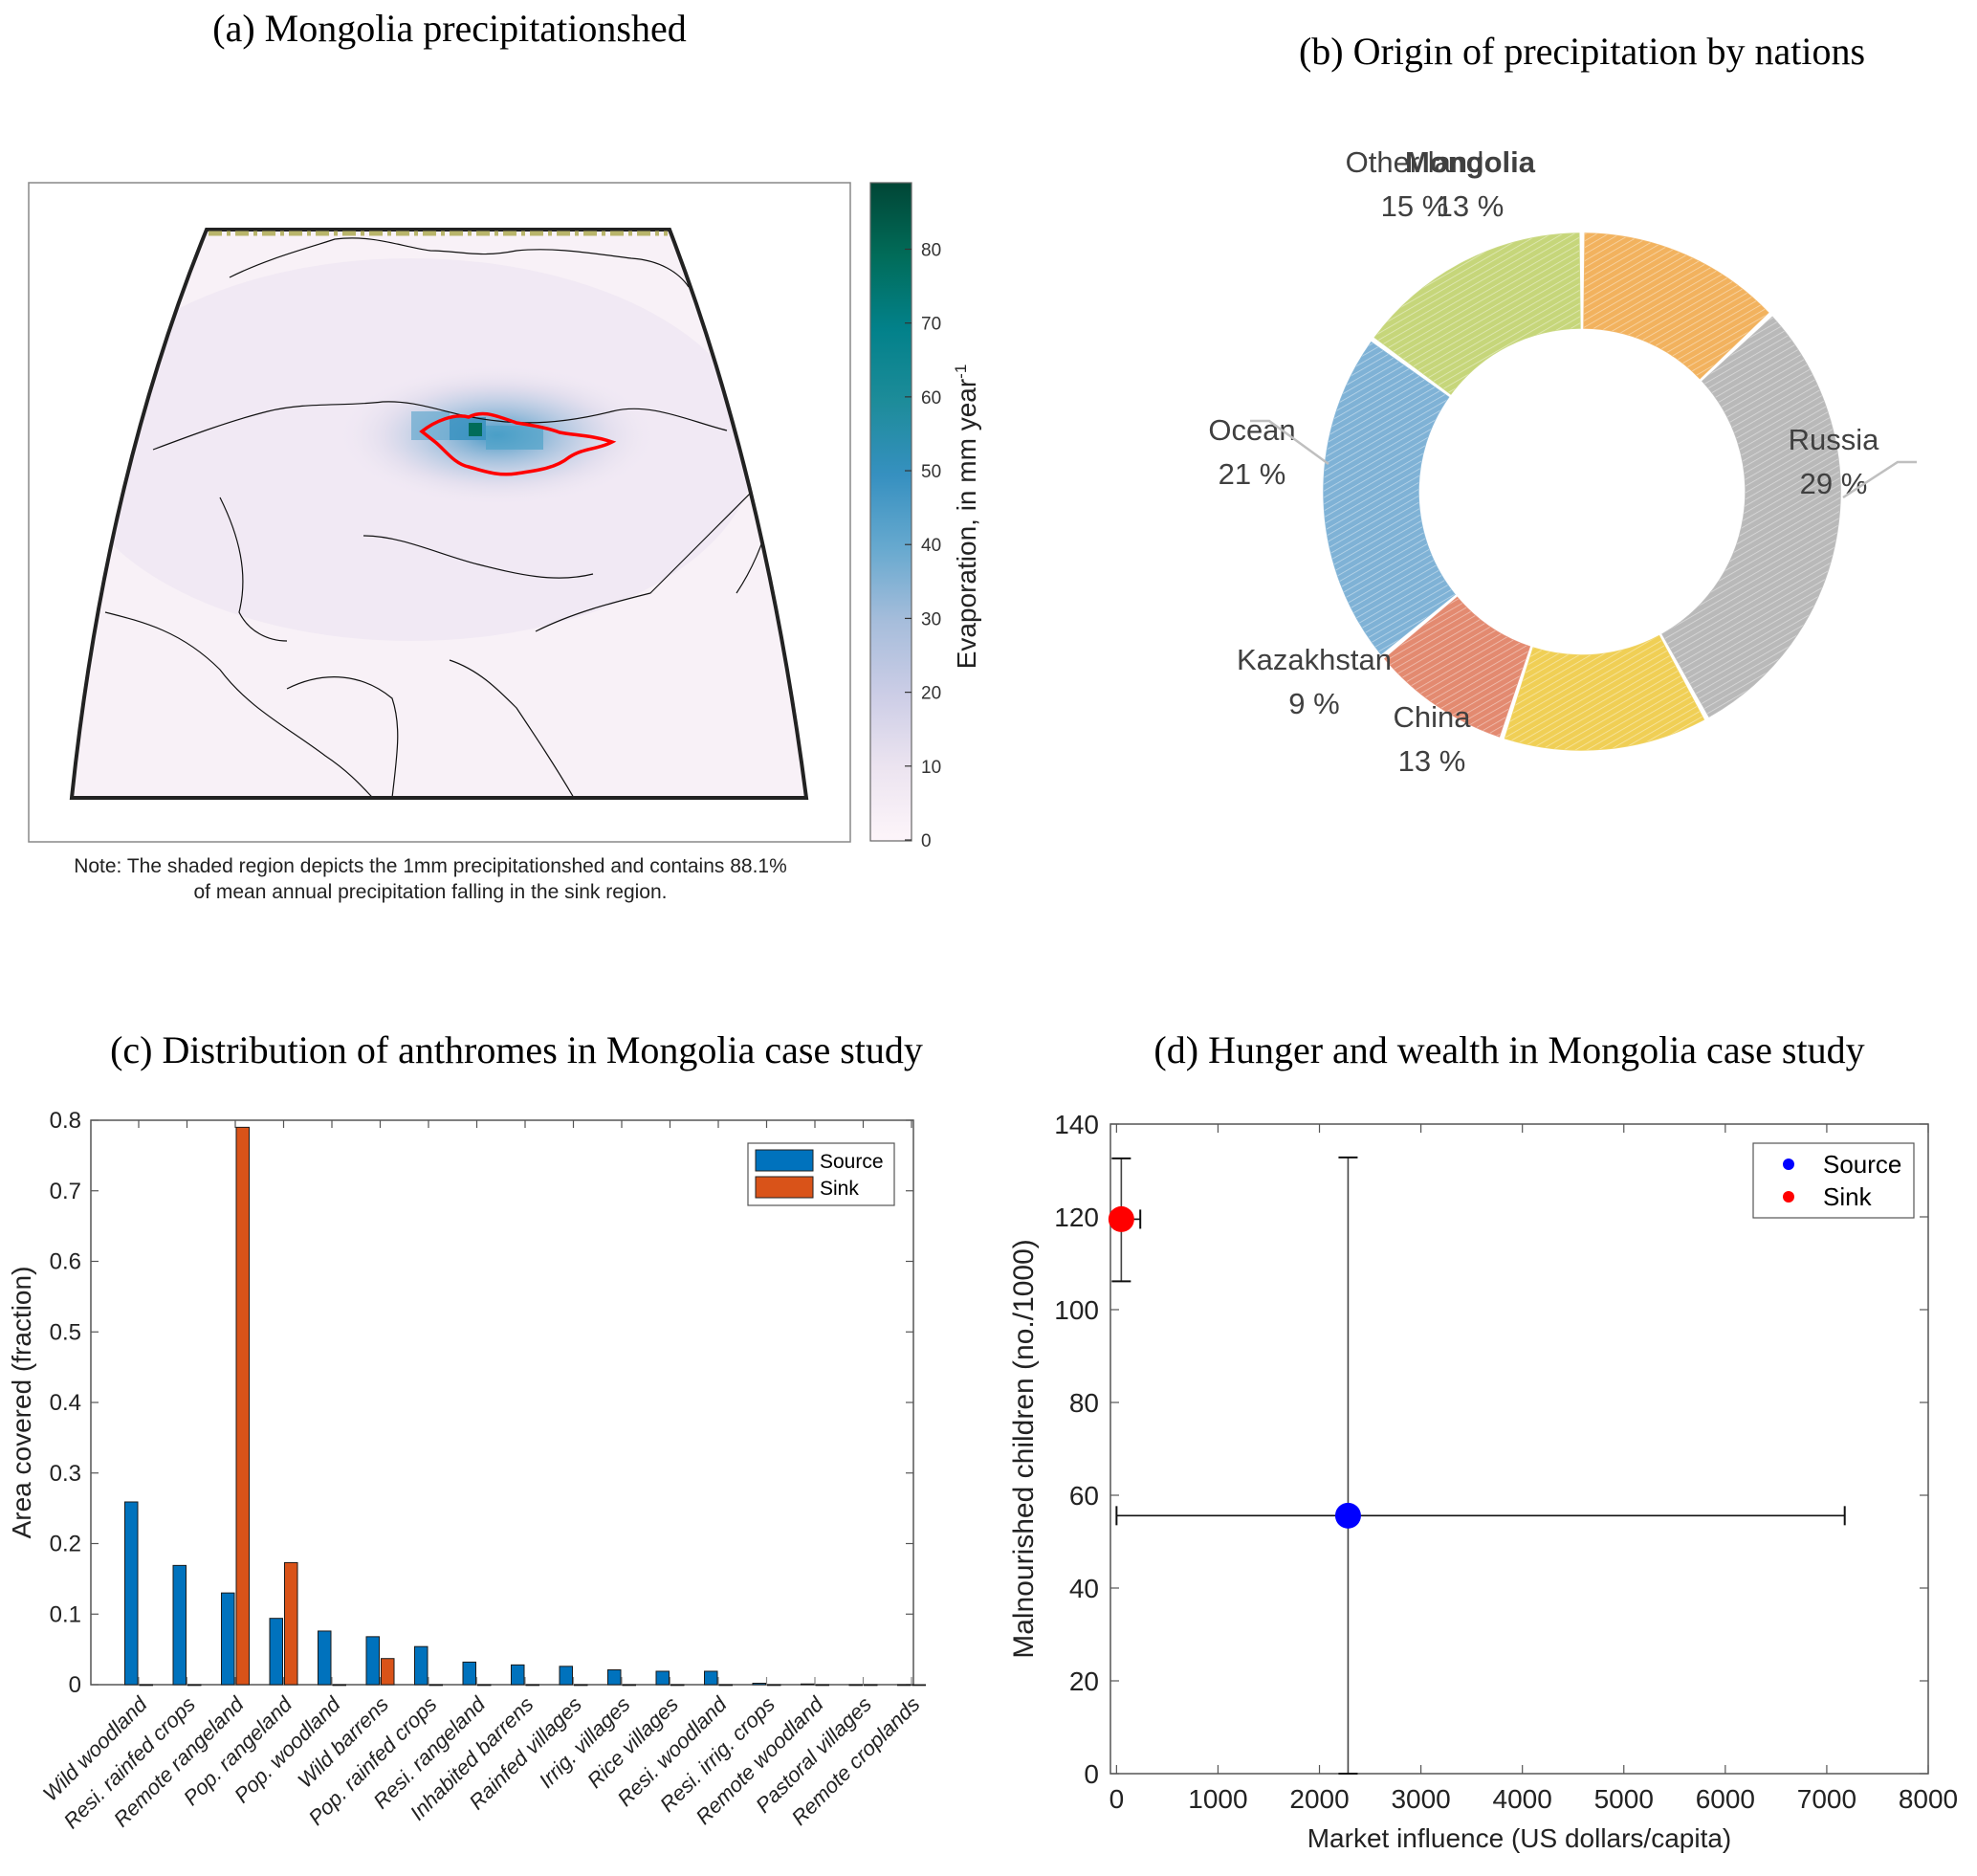 The width and height of the screenshot is (1977, 1876). Describe the element at coordinates (931, 768) in the screenshot. I see `colorbar-tick-label: 10` at that location.